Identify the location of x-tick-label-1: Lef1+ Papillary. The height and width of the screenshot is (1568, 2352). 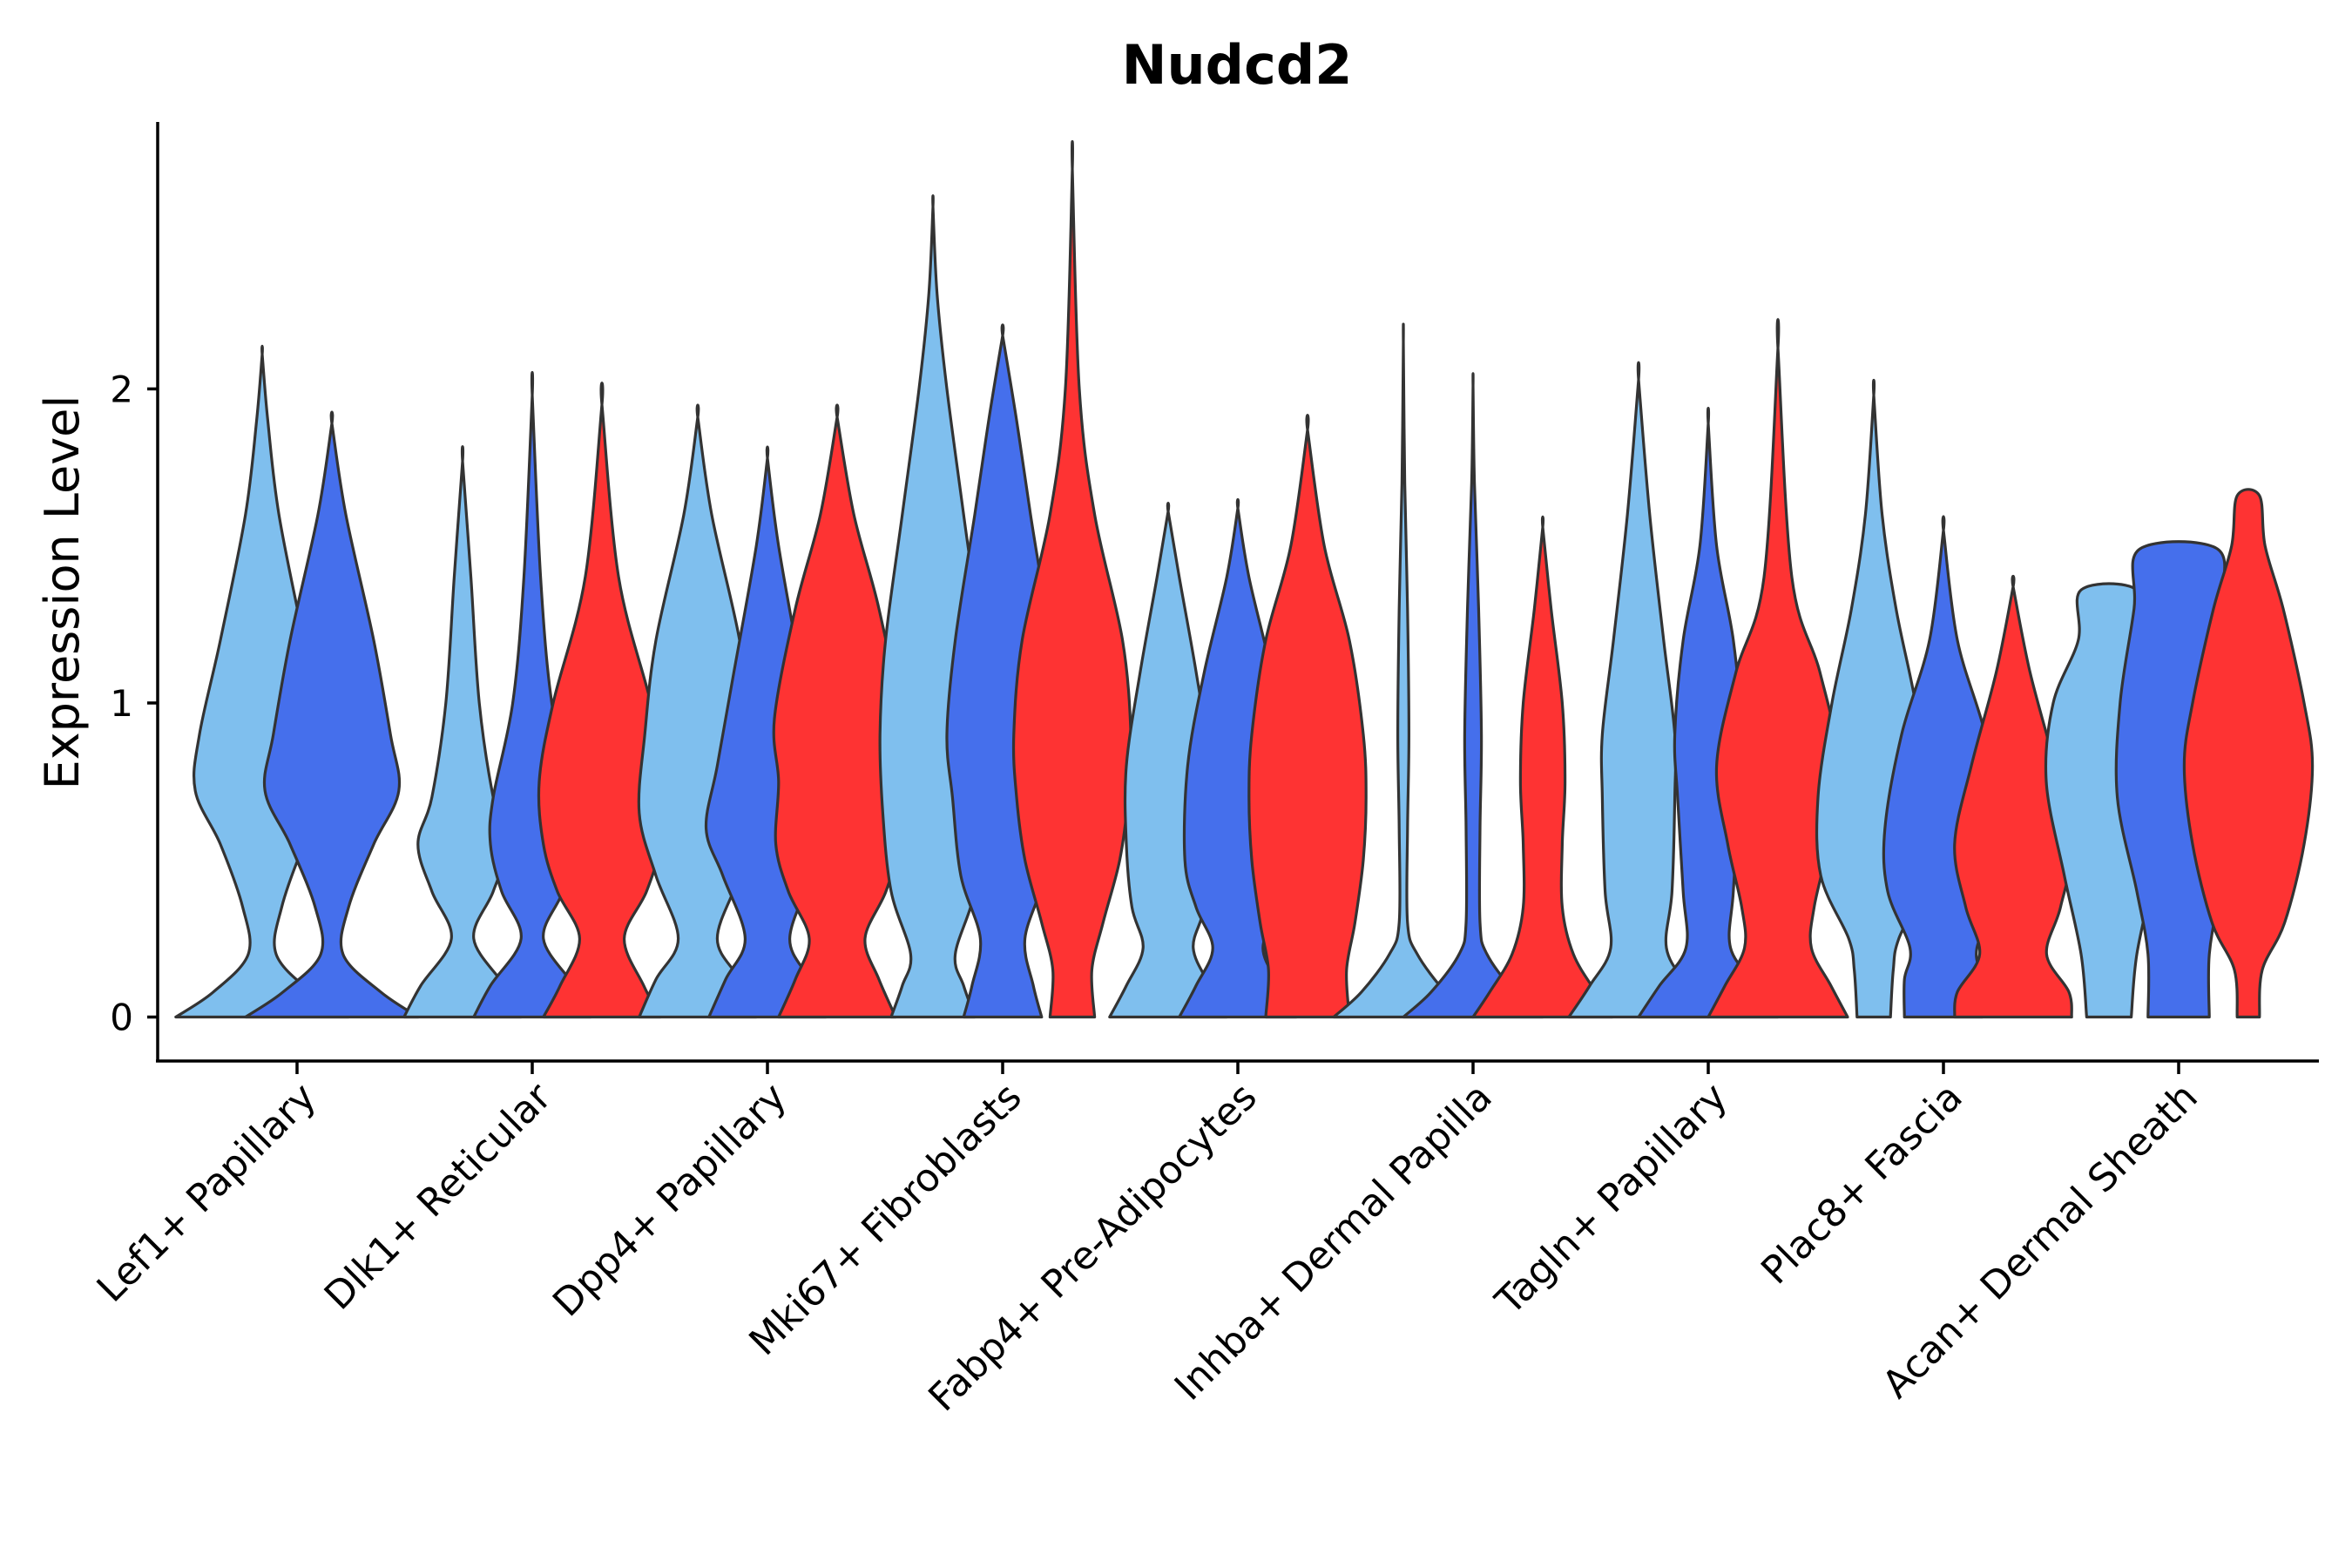
(207, 1193).